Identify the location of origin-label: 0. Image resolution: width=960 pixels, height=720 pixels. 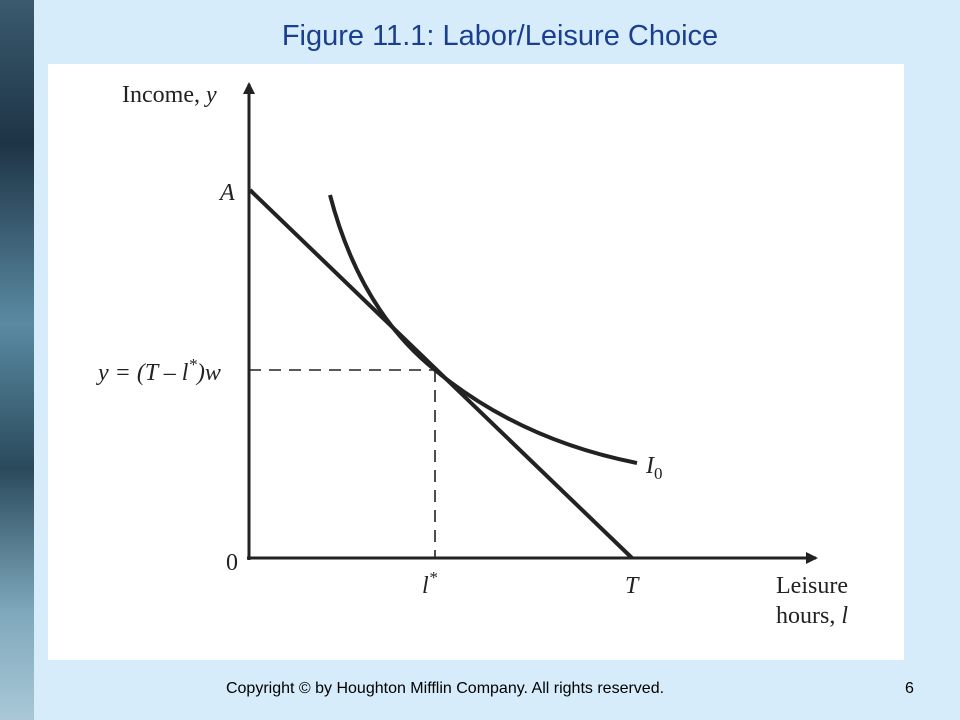
(232, 563).